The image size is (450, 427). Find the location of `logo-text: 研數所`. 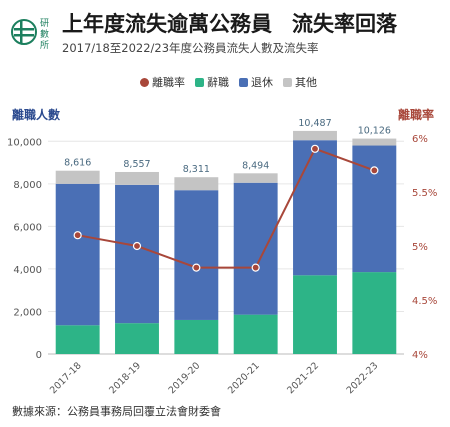

logo-text: 研數所 is located at coordinates (44, 34).